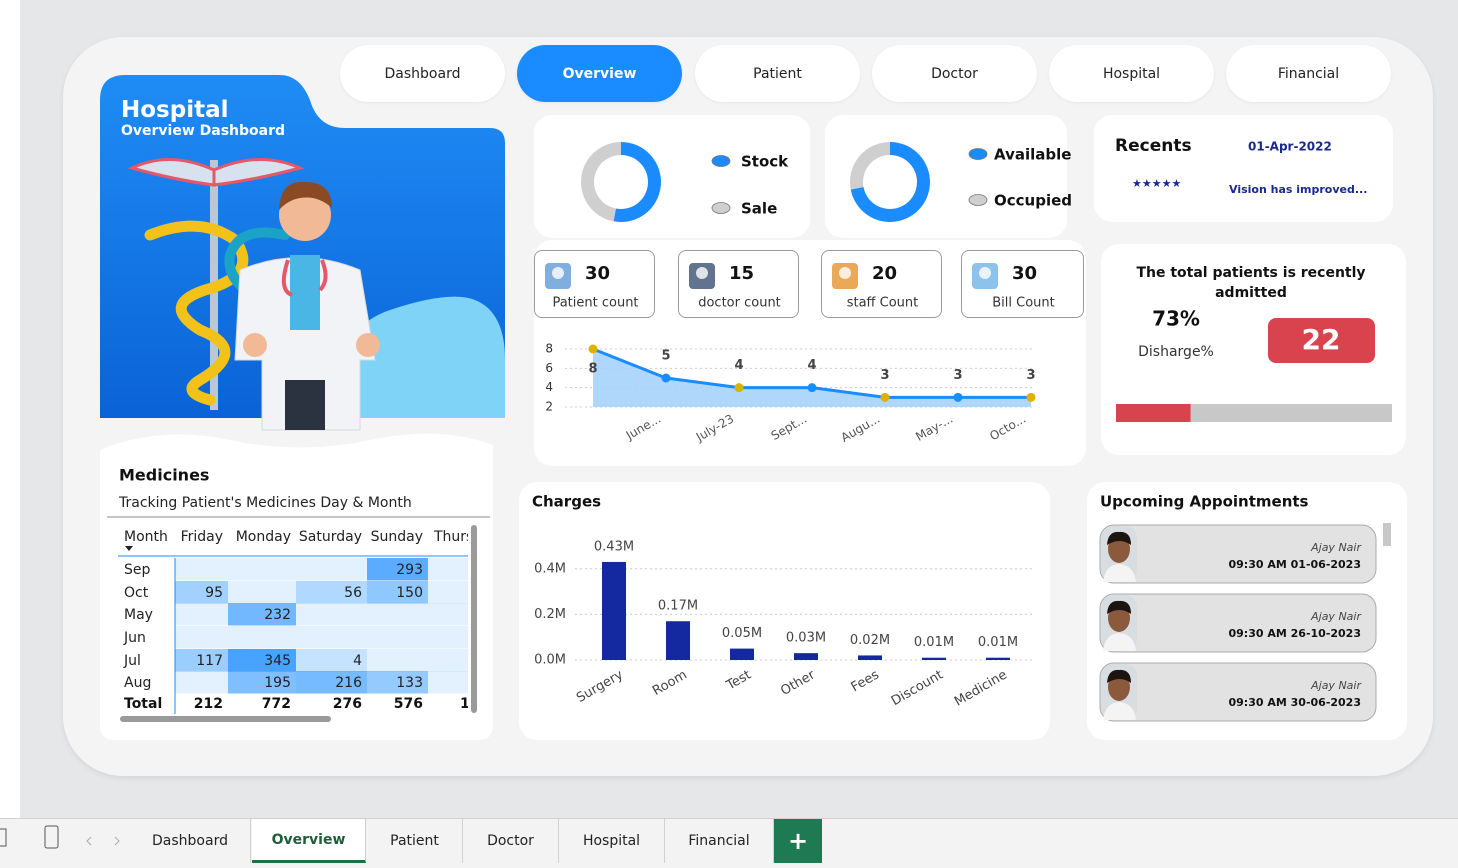 The image size is (1458, 868). Describe the element at coordinates (330, 537) in the screenshot. I see `column-header: Saturday` at that location.